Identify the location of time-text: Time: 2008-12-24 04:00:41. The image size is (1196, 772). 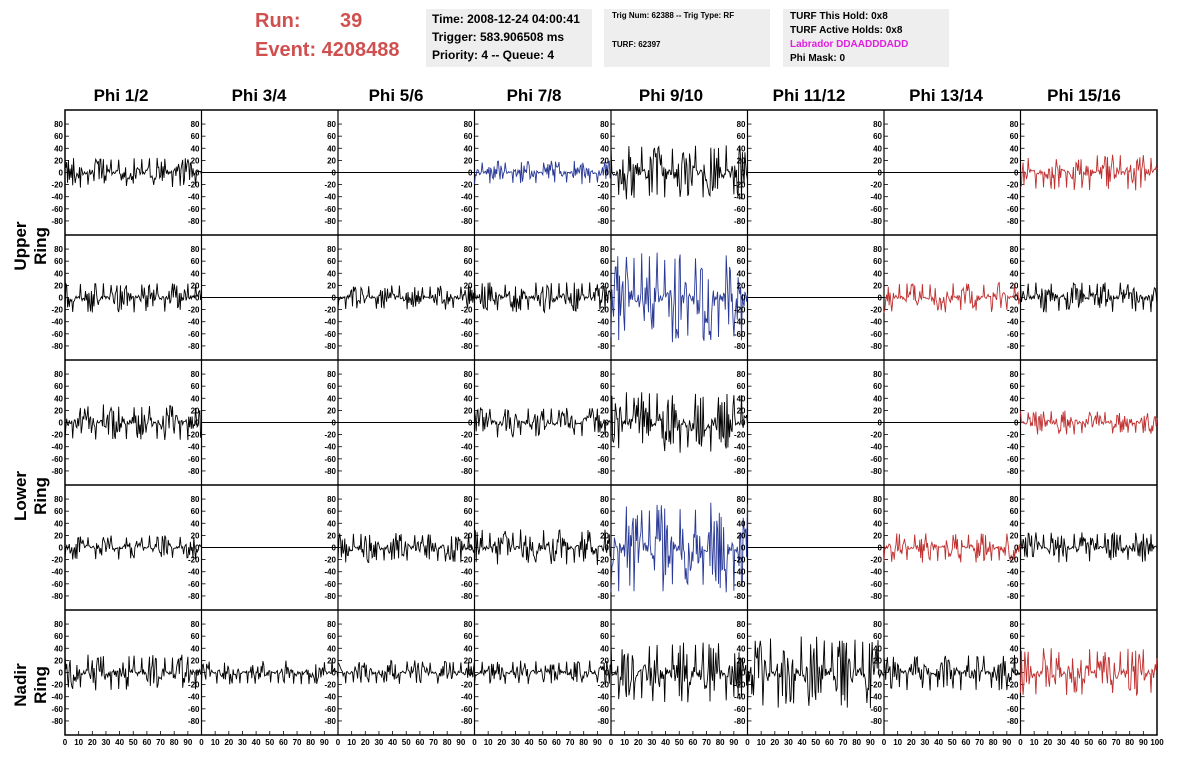
(506, 19).